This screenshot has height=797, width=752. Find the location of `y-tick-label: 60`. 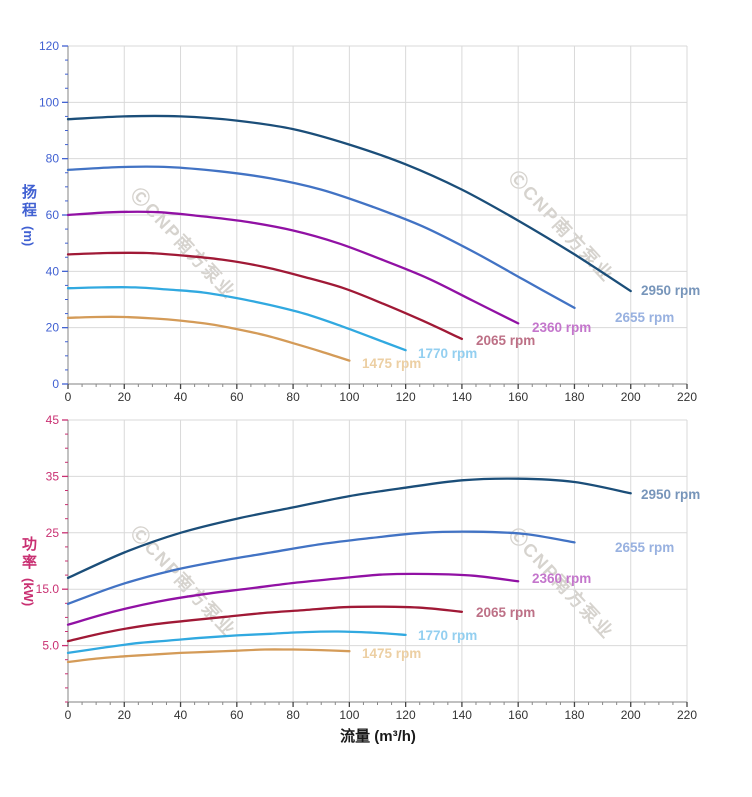

y-tick-label: 60 is located at coordinates (53, 215).